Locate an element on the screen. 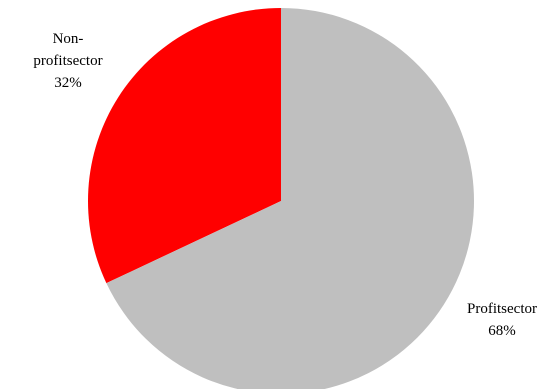 The image size is (553, 389). slice-label-value: 32% is located at coordinates (68, 83).